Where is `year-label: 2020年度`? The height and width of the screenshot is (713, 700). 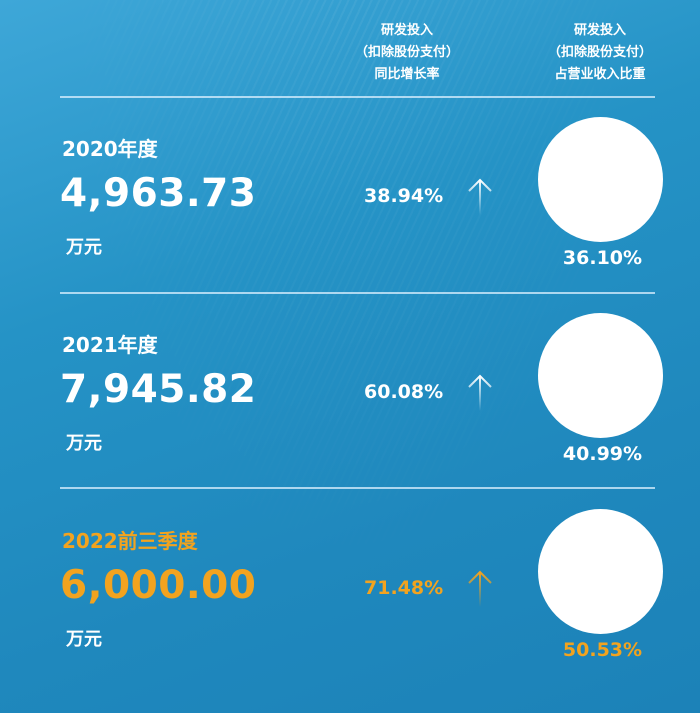
year-label: 2020年度 is located at coordinates (110, 149).